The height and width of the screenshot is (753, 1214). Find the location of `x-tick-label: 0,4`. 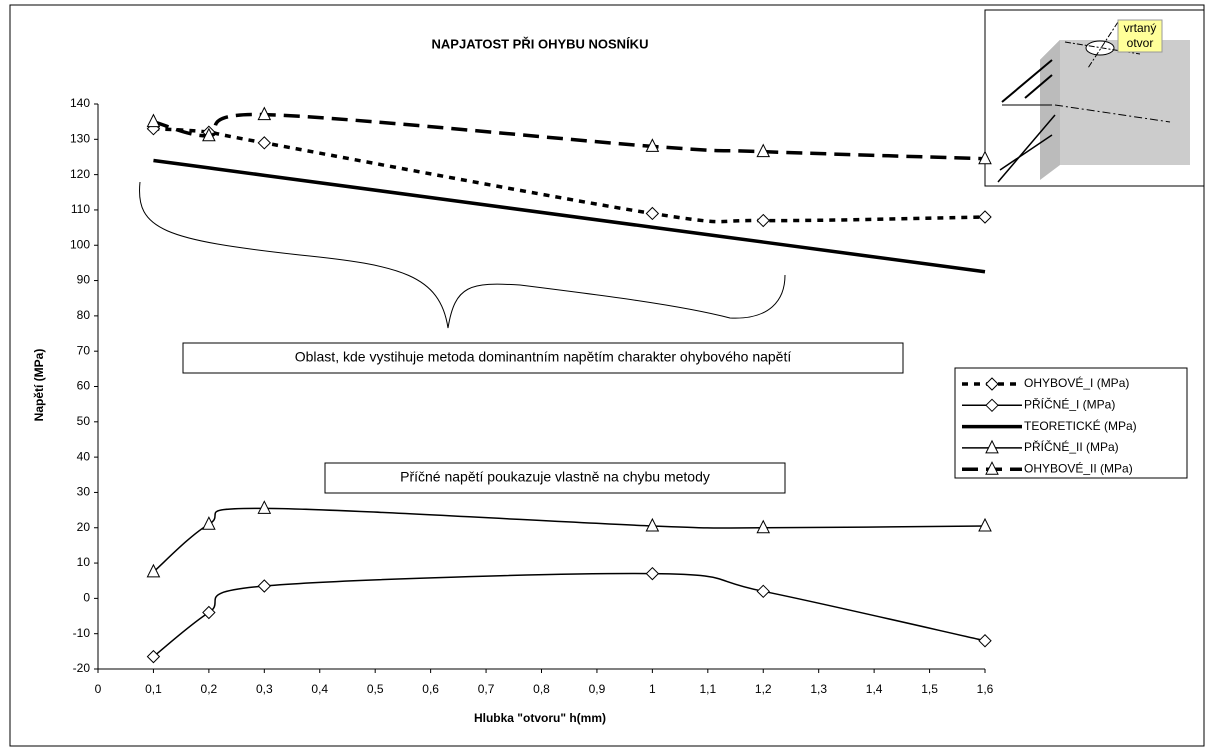

x-tick-label: 0,4 is located at coordinates (319, 689).